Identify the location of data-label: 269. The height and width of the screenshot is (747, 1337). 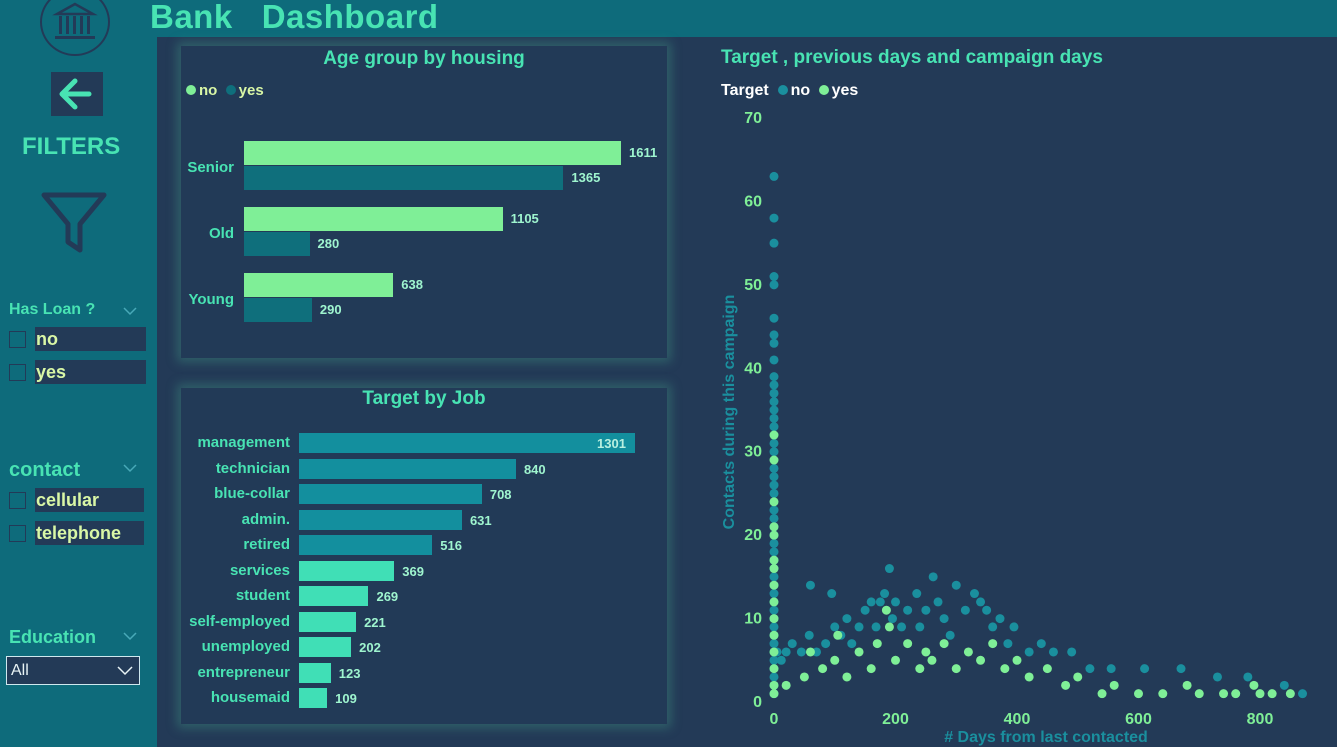
(387, 596).